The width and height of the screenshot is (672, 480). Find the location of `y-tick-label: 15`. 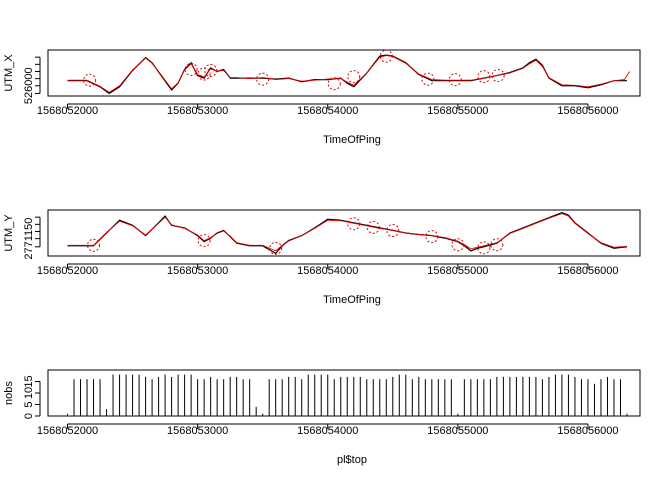

y-tick-label: 15 is located at coordinates (29, 381).